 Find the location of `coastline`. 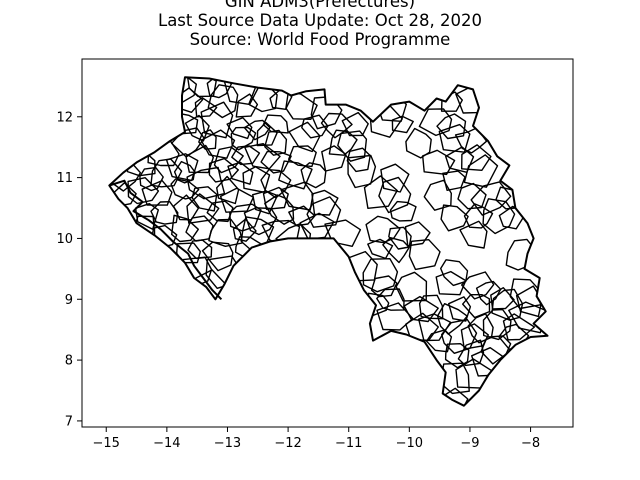

coastline is located at coordinates (165, 240).